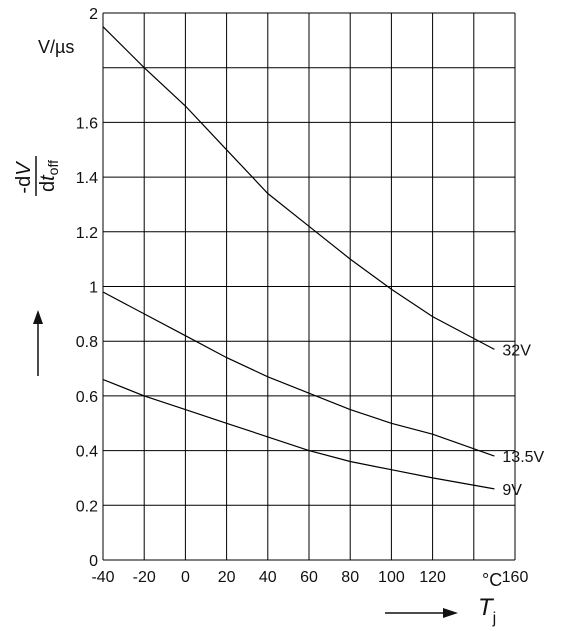 The height and width of the screenshot is (631, 582). I want to click on series-label: 9V, so click(512, 490).